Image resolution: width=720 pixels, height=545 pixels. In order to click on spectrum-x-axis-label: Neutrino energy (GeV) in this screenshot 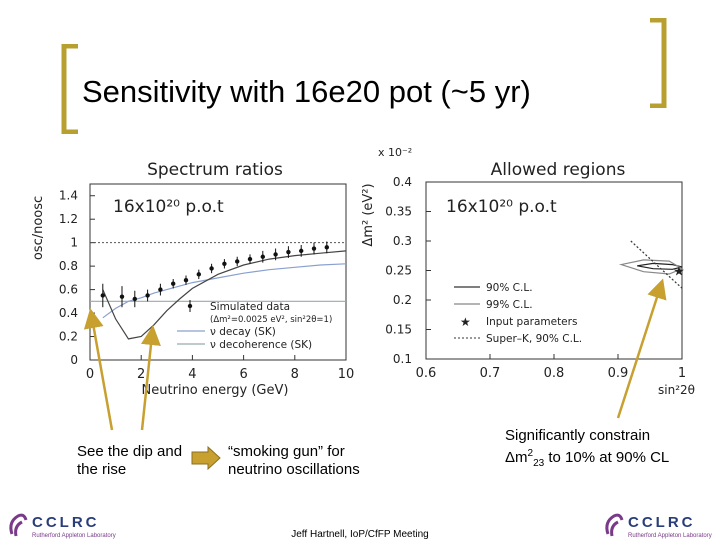, I will do `click(215, 390)`.